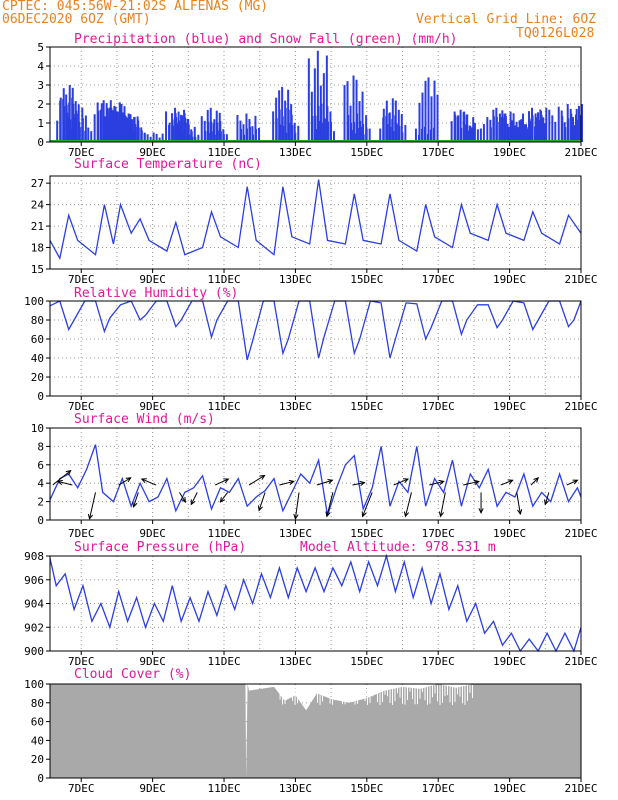 This screenshot has width=618, height=800. What do you see at coordinates (315, 603) in the screenshot?
I see `pres-series-line` at bounding box center [315, 603].